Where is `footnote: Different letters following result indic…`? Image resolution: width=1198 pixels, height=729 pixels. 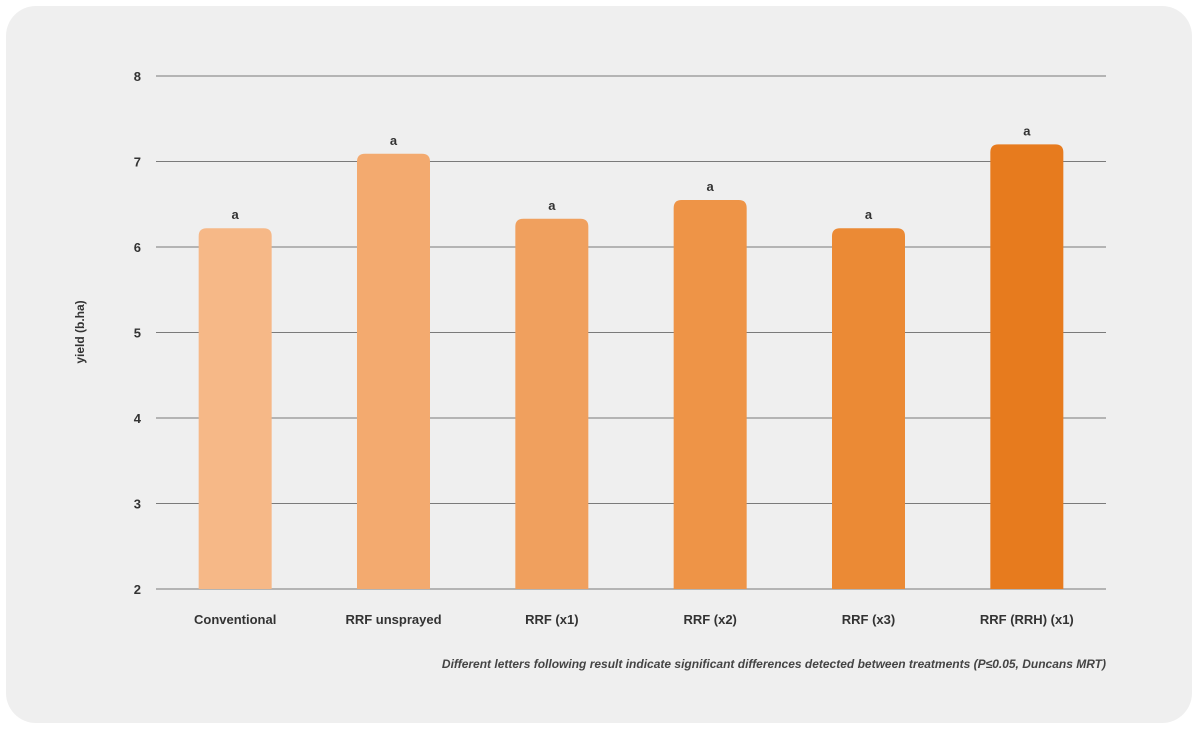 footnote: Different letters following result indic… is located at coordinates (774, 664).